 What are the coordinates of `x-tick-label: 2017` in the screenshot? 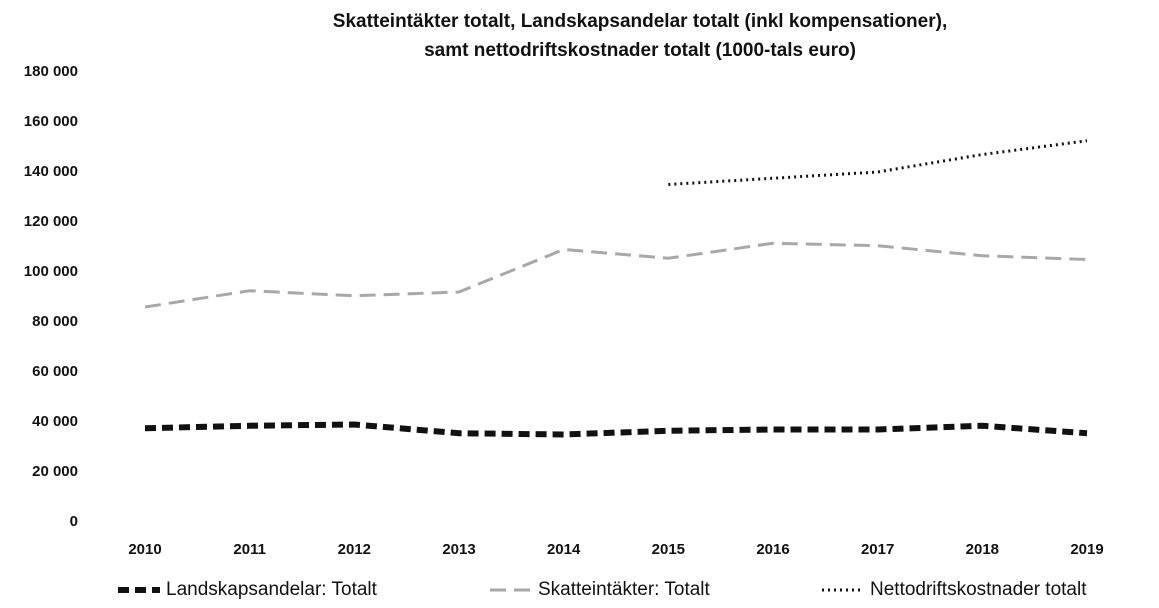 It's located at (877, 549).